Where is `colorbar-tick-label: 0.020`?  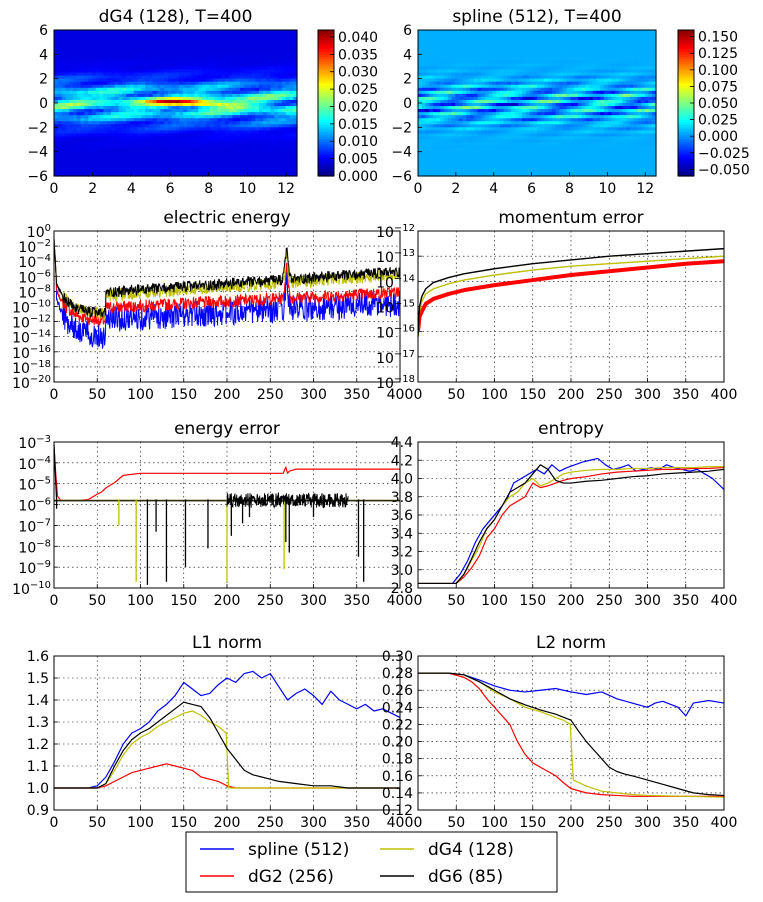 colorbar-tick-label: 0.020 is located at coordinates (358, 107).